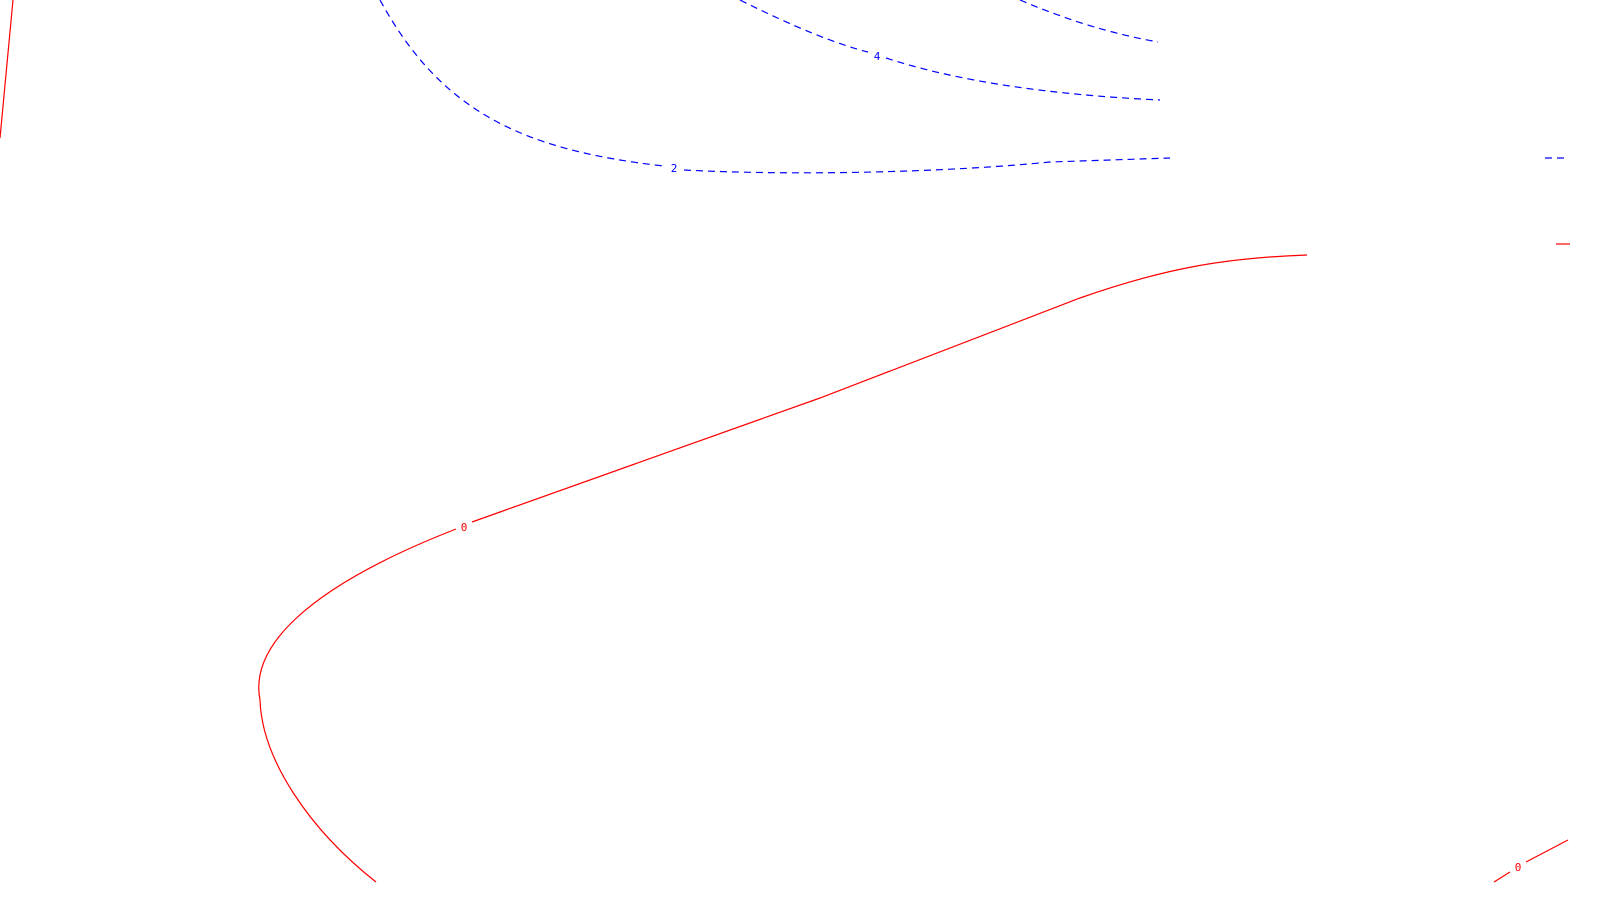  What do you see at coordinates (464, 527) in the screenshot?
I see `contour-label-0-center: 0` at bounding box center [464, 527].